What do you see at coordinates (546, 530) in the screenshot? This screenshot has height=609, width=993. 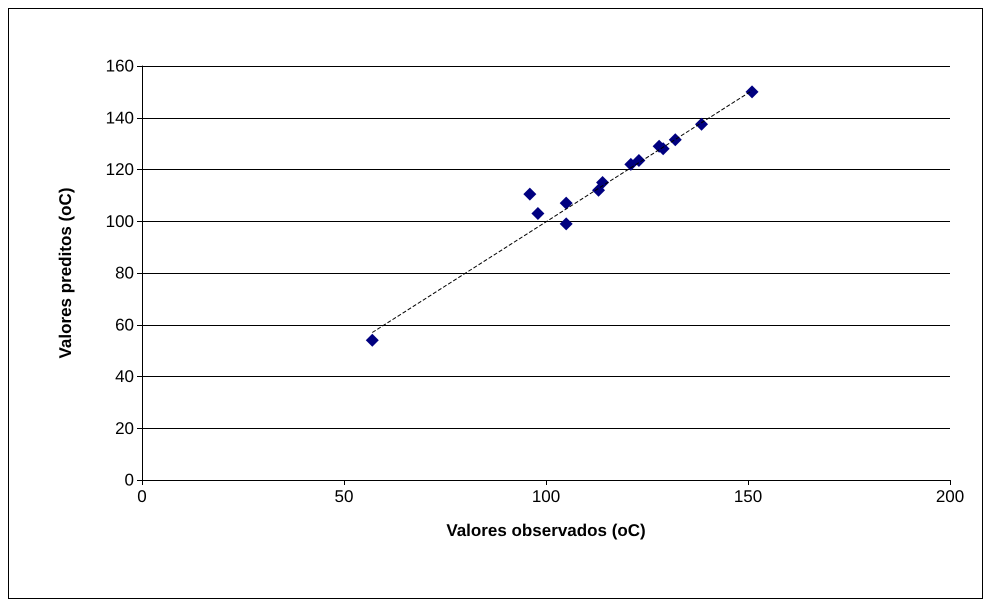 I see `x-axis-title: Valores observados (oC)` at bounding box center [546, 530].